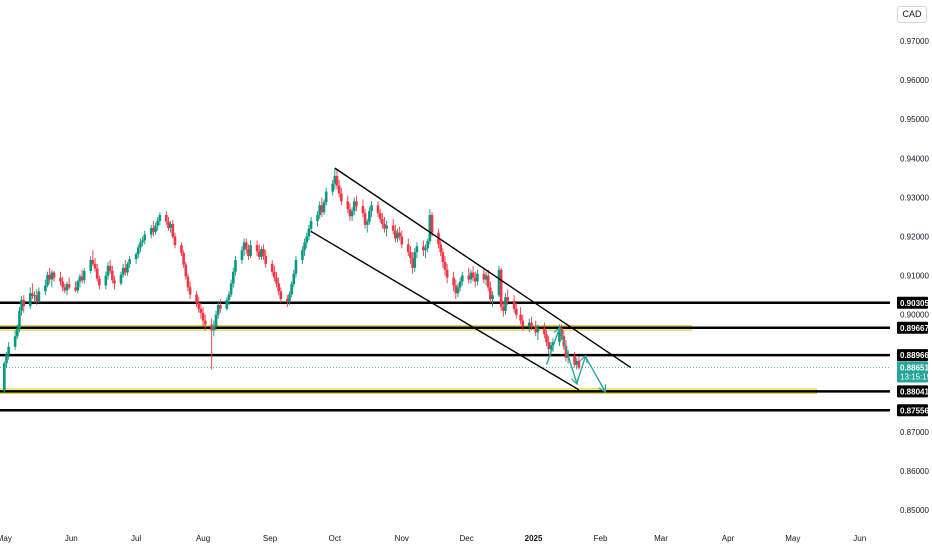  Describe the element at coordinates (914, 315) in the screenshot. I see `y-tick-label: 0.90000` at that location.